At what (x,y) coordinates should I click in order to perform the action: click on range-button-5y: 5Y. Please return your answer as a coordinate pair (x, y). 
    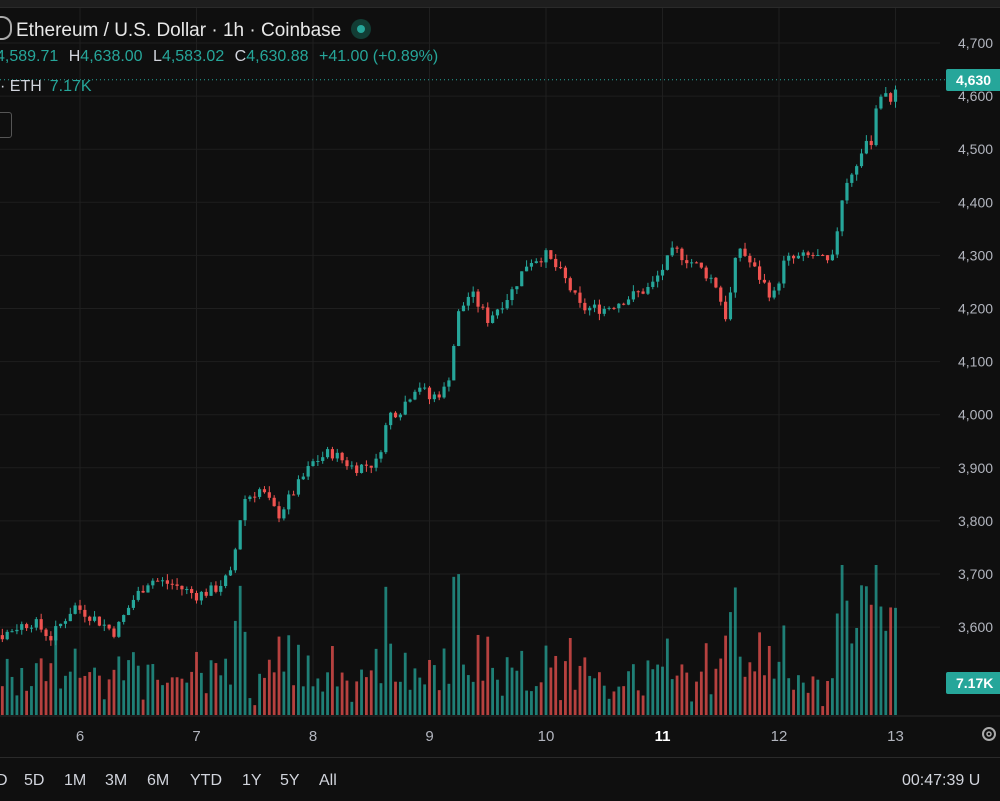
    Looking at the image, I should click on (290, 780).